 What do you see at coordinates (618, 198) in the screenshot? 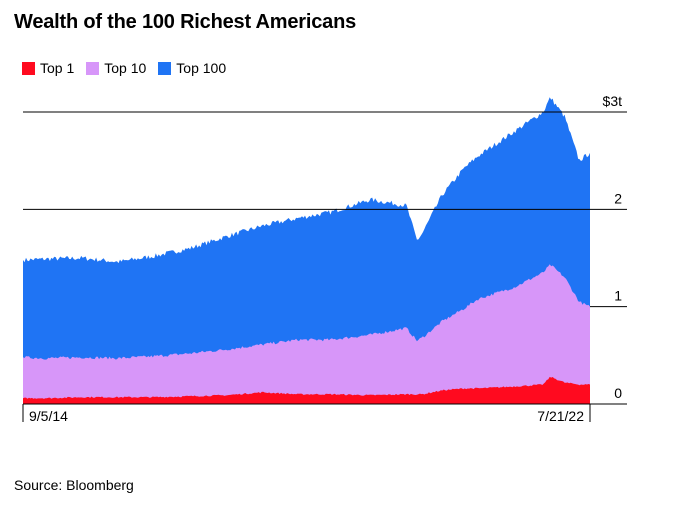
I see `y-tick-label-2: 2` at bounding box center [618, 198].